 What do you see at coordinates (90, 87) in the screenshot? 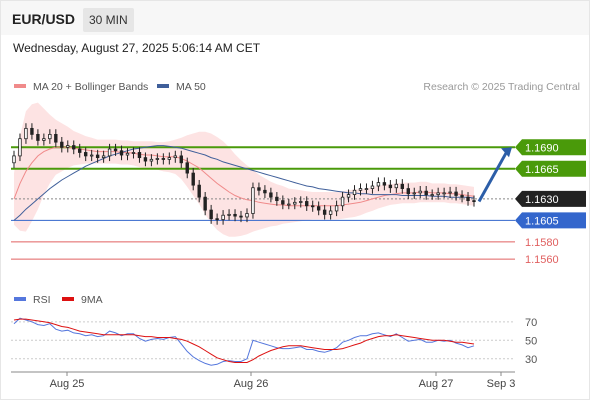
I see `legend-label-0: MA 20 + Bollinger Bands` at bounding box center [90, 87].